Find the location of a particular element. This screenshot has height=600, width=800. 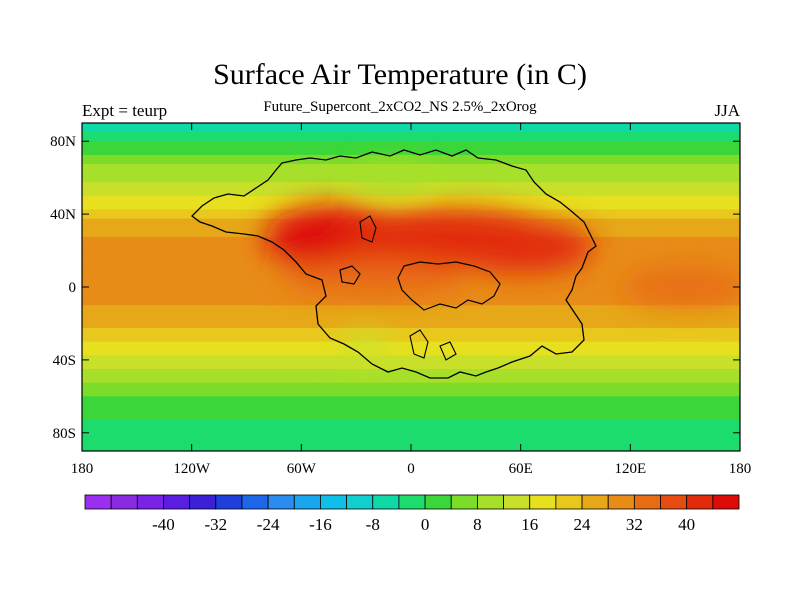

experiment-label: Expt = teurp is located at coordinates (125, 110).